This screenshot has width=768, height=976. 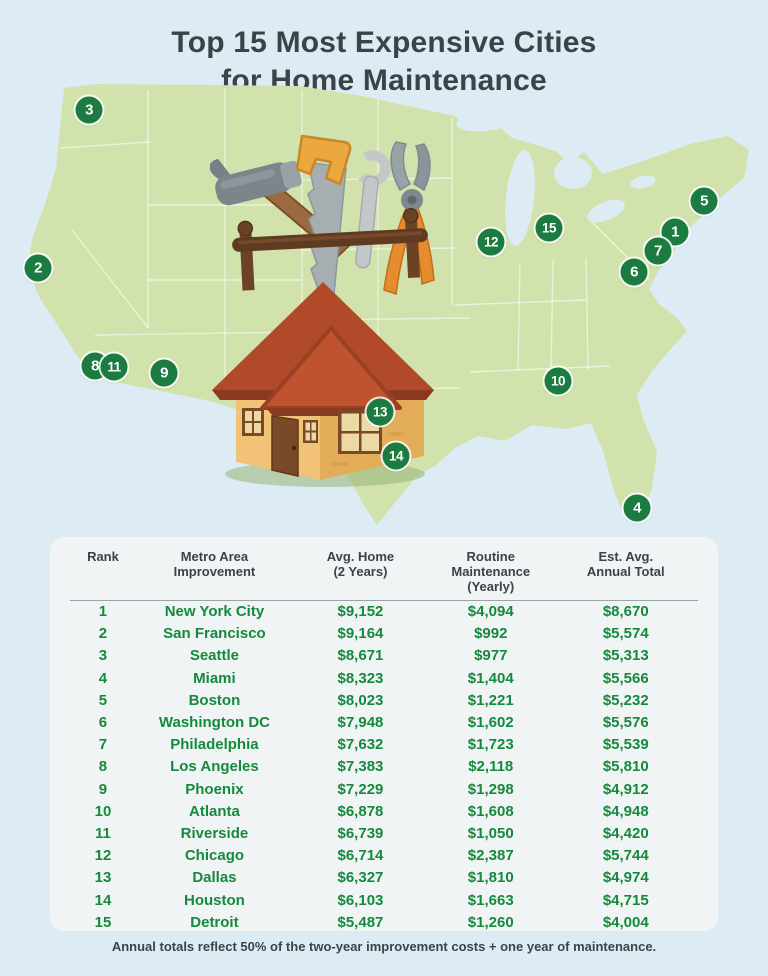 What do you see at coordinates (360, 834) in the screenshot?
I see `cell-avg-home: $6,739` at bounding box center [360, 834].